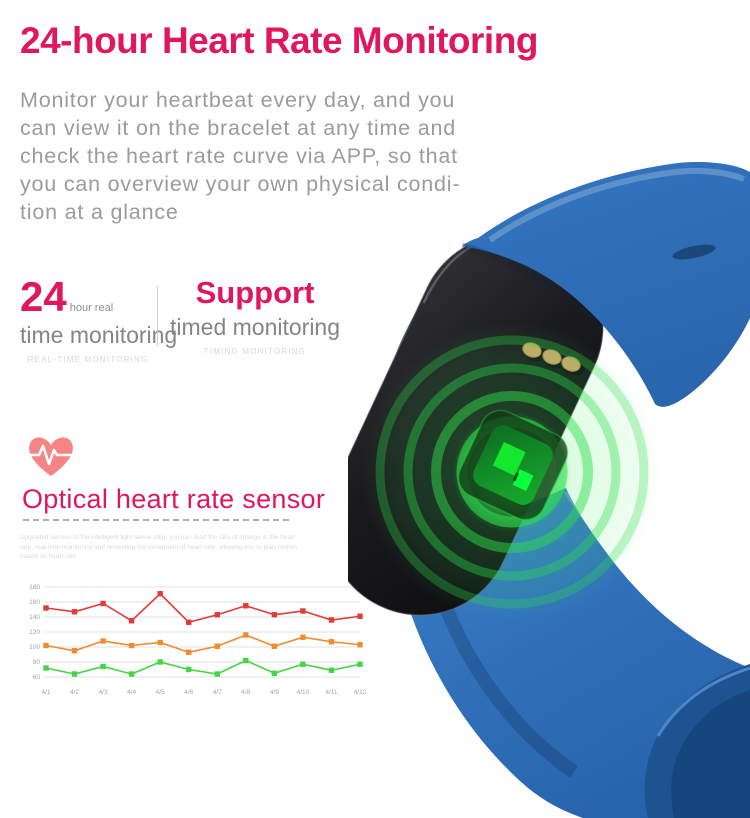 This screenshot has height=818, width=750. Describe the element at coordinates (255, 327) in the screenshot. I see `feature-timed-label: timed monitoring` at that location.